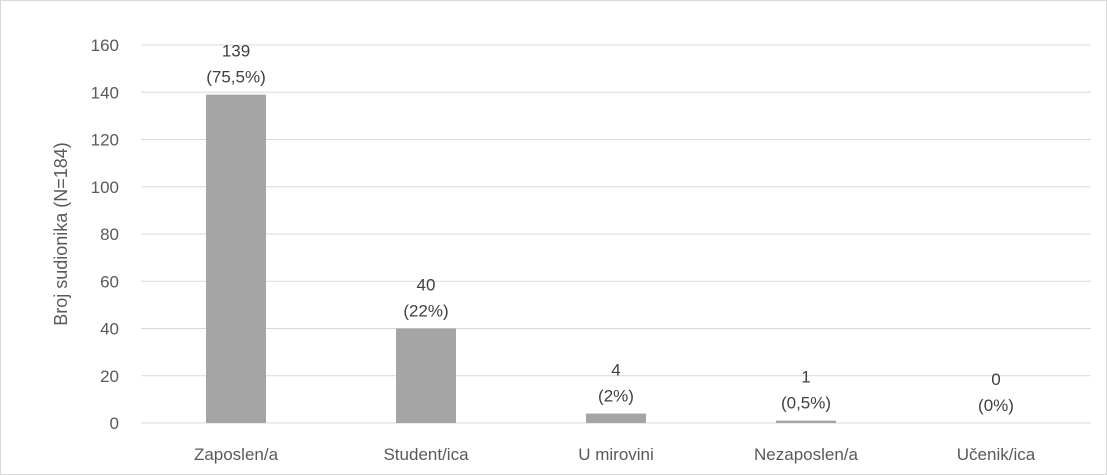 This screenshot has width=1107, height=475. I want to click on y-tick-label: 80, so click(109, 234).